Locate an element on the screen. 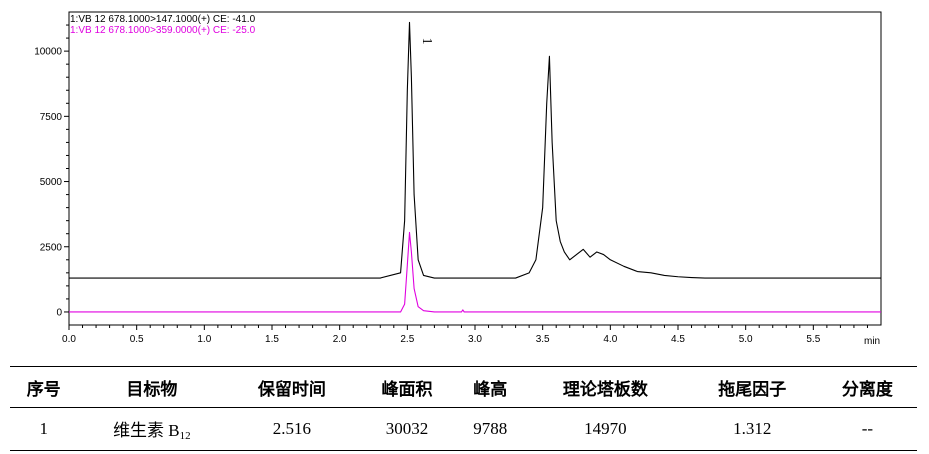  x-tick-label: 3.0 is located at coordinates (475, 339).